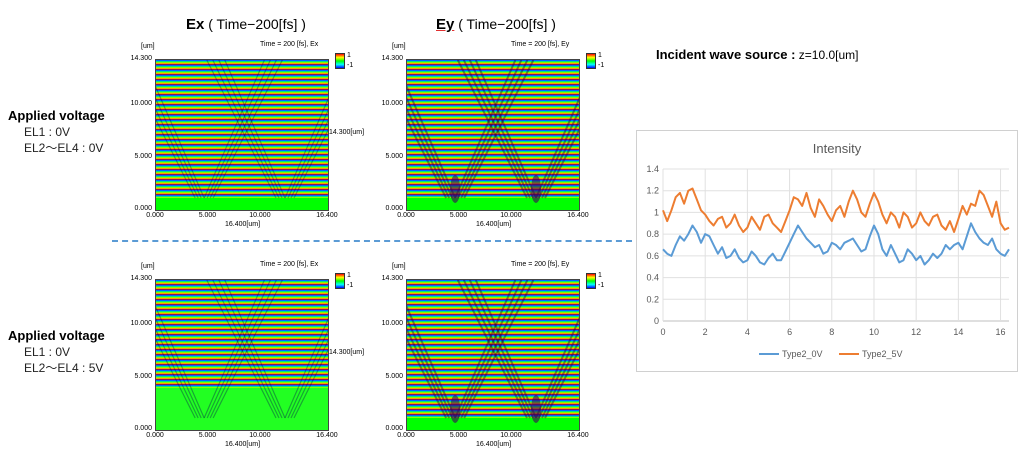  What do you see at coordinates (511, 215) in the screenshot?
I see `ey-top-xtick: 10.000` at bounding box center [511, 215].